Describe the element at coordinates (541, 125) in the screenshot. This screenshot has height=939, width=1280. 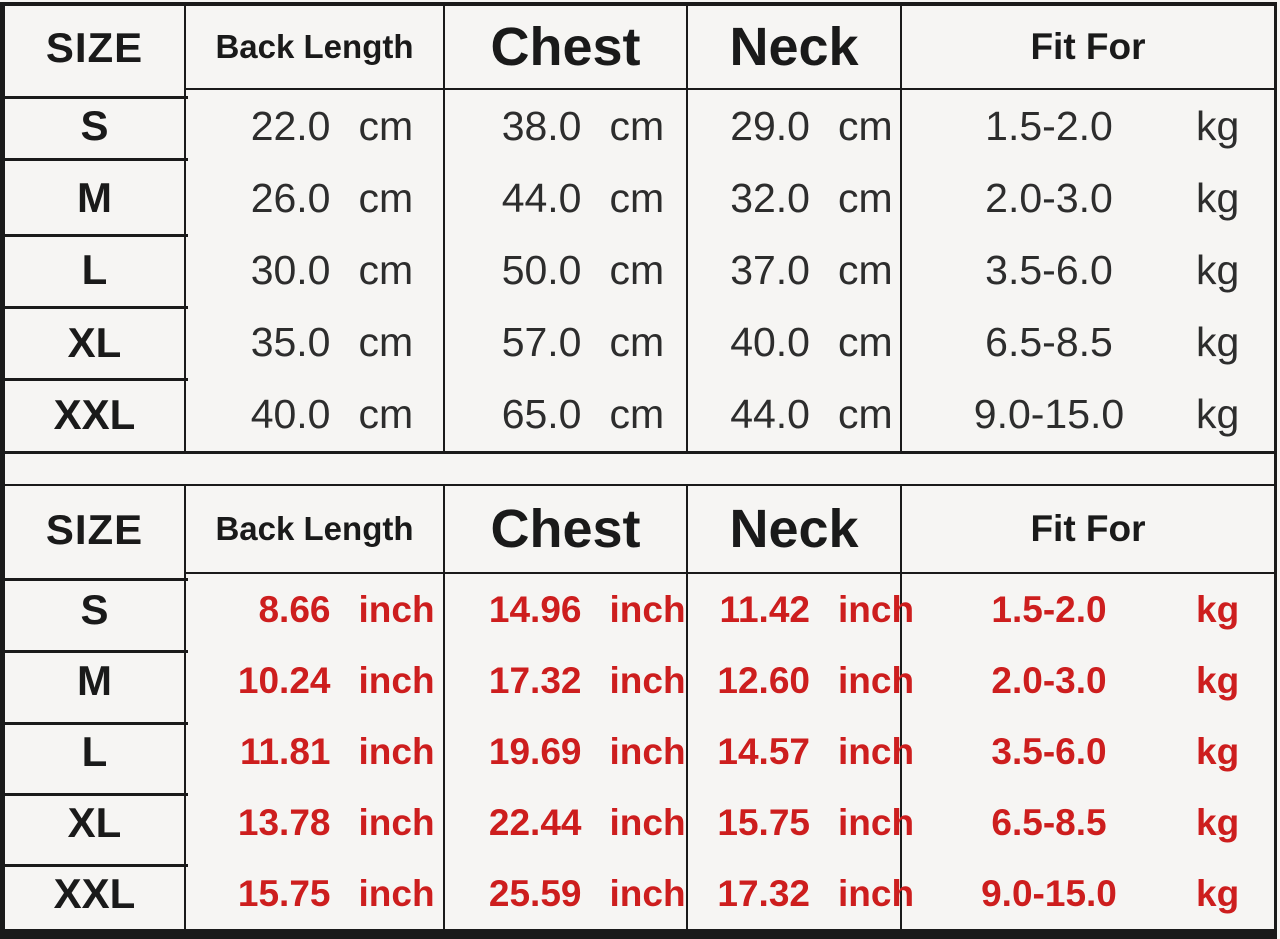
I see `chest-value: 38.0` at that location.